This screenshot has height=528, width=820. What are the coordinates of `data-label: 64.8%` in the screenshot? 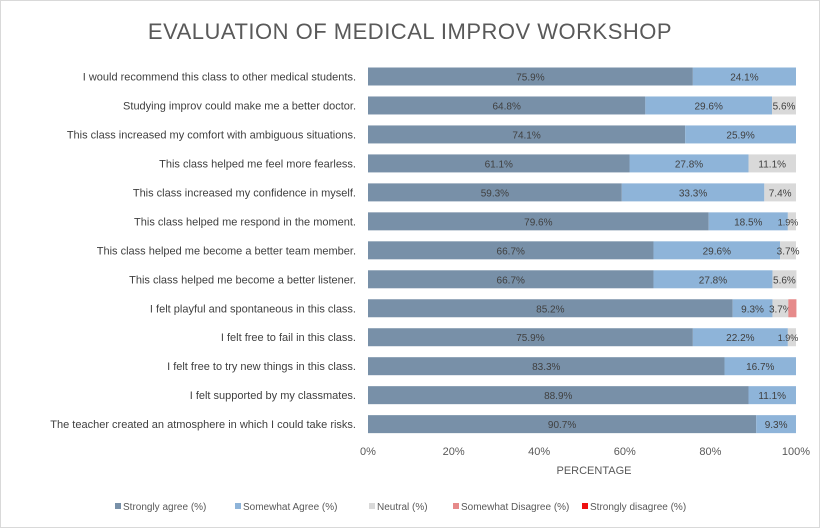 It's located at (506, 106).